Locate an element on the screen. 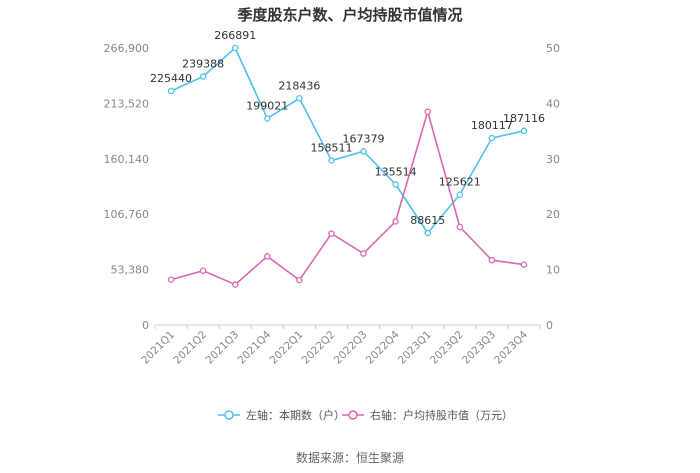 The image size is (700, 473). right-y-tick-label: 30 is located at coordinates (553, 159).